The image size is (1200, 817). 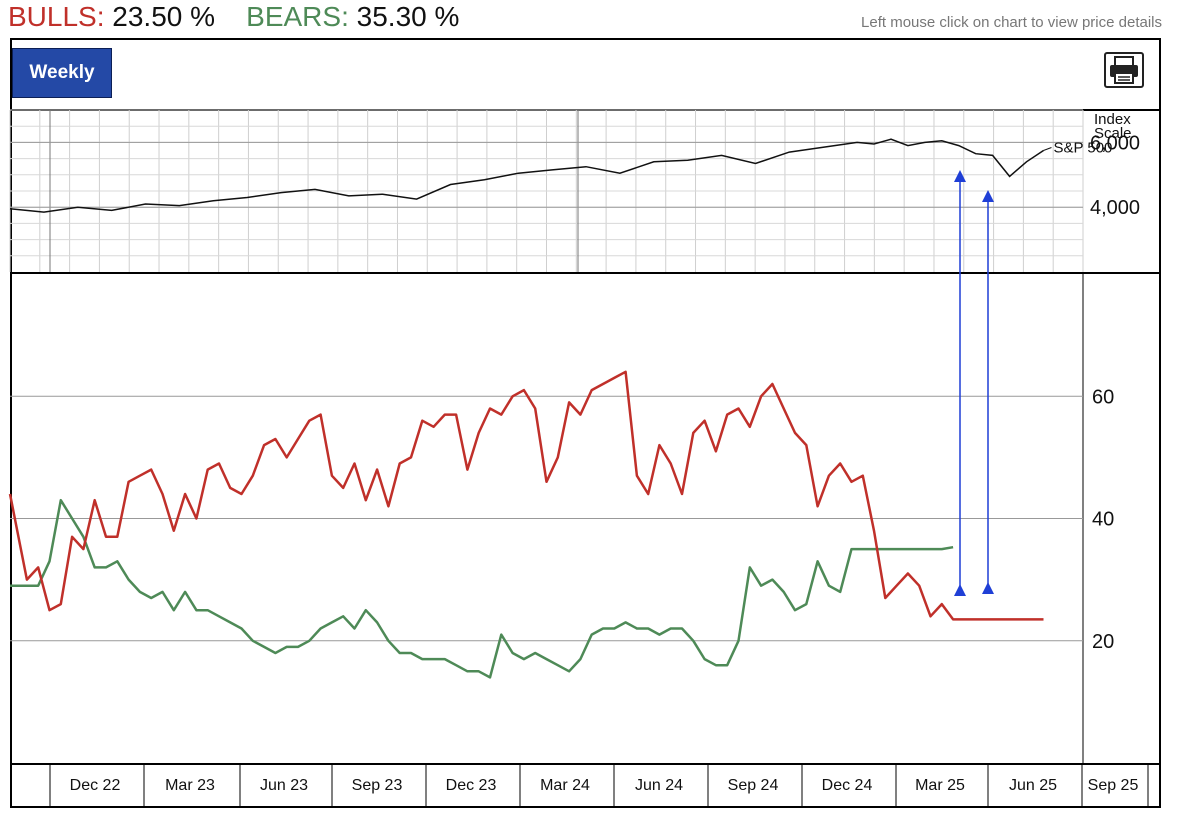 I want to click on print-button, so click(x=1124, y=70).